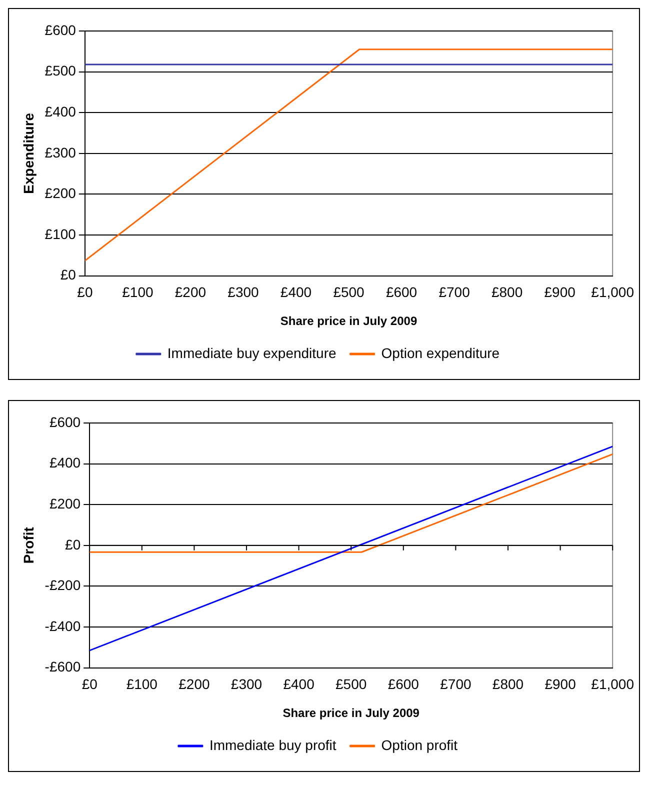 The height and width of the screenshot is (805, 654). What do you see at coordinates (28, 545) in the screenshot?
I see `y-axis-title: Profit` at bounding box center [28, 545].